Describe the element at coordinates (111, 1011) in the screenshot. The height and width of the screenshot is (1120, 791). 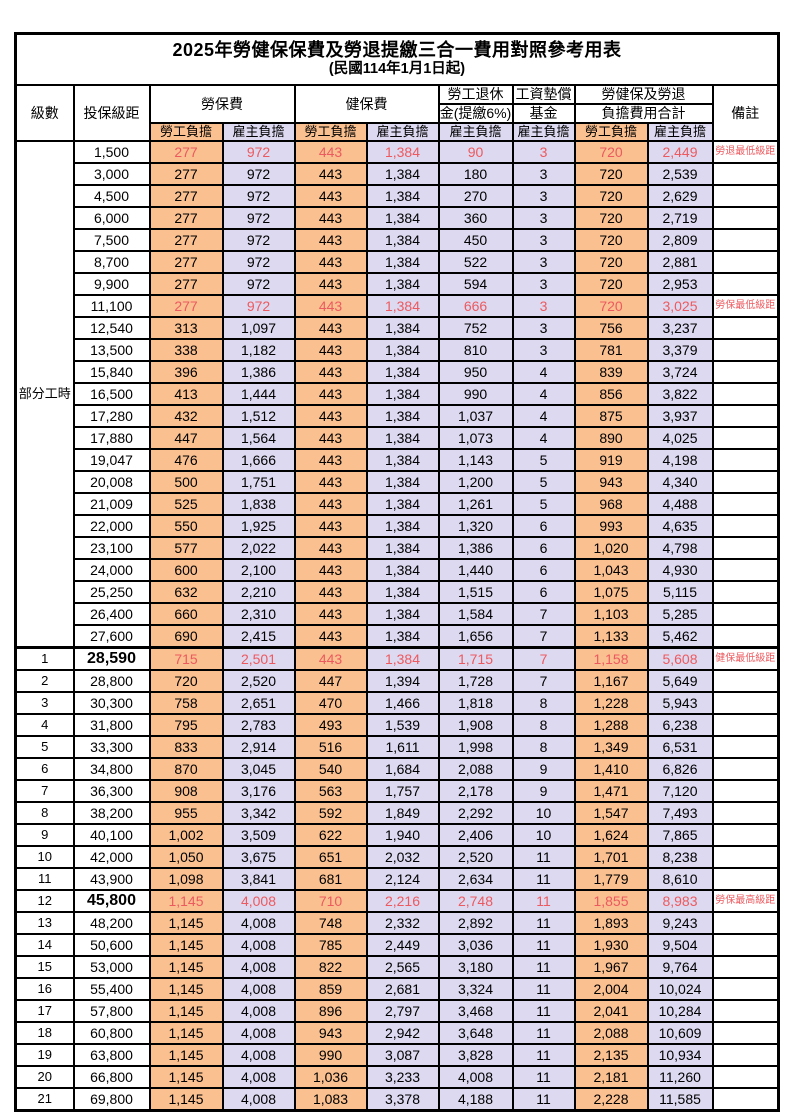
I see `cell-bracket: 57,800` at that location.